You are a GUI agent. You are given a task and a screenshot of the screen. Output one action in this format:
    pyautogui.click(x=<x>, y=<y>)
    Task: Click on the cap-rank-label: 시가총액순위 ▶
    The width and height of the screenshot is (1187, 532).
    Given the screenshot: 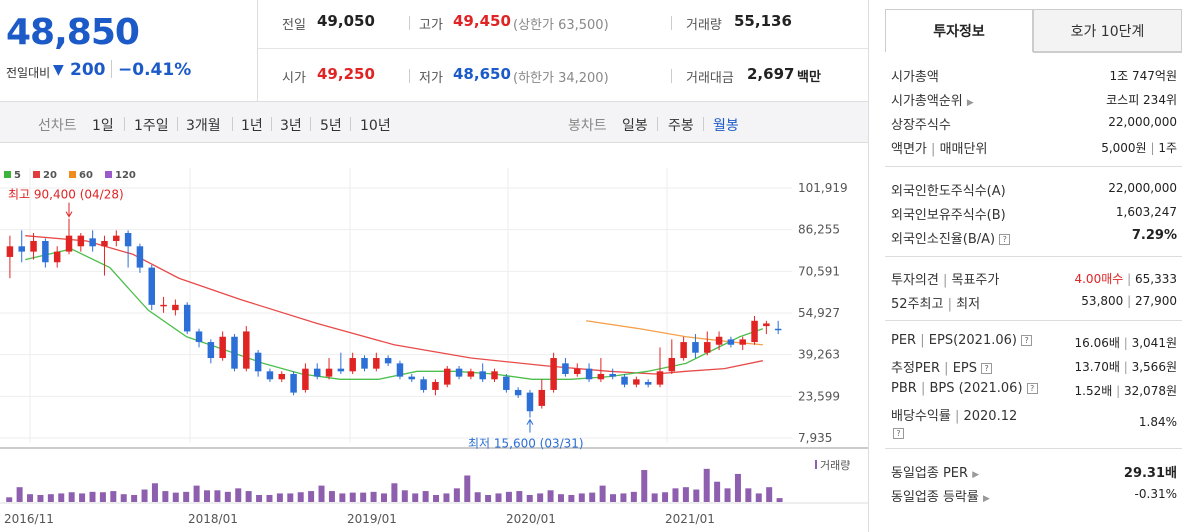 What is the action you would take?
    pyautogui.click(x=932, y=99)
    